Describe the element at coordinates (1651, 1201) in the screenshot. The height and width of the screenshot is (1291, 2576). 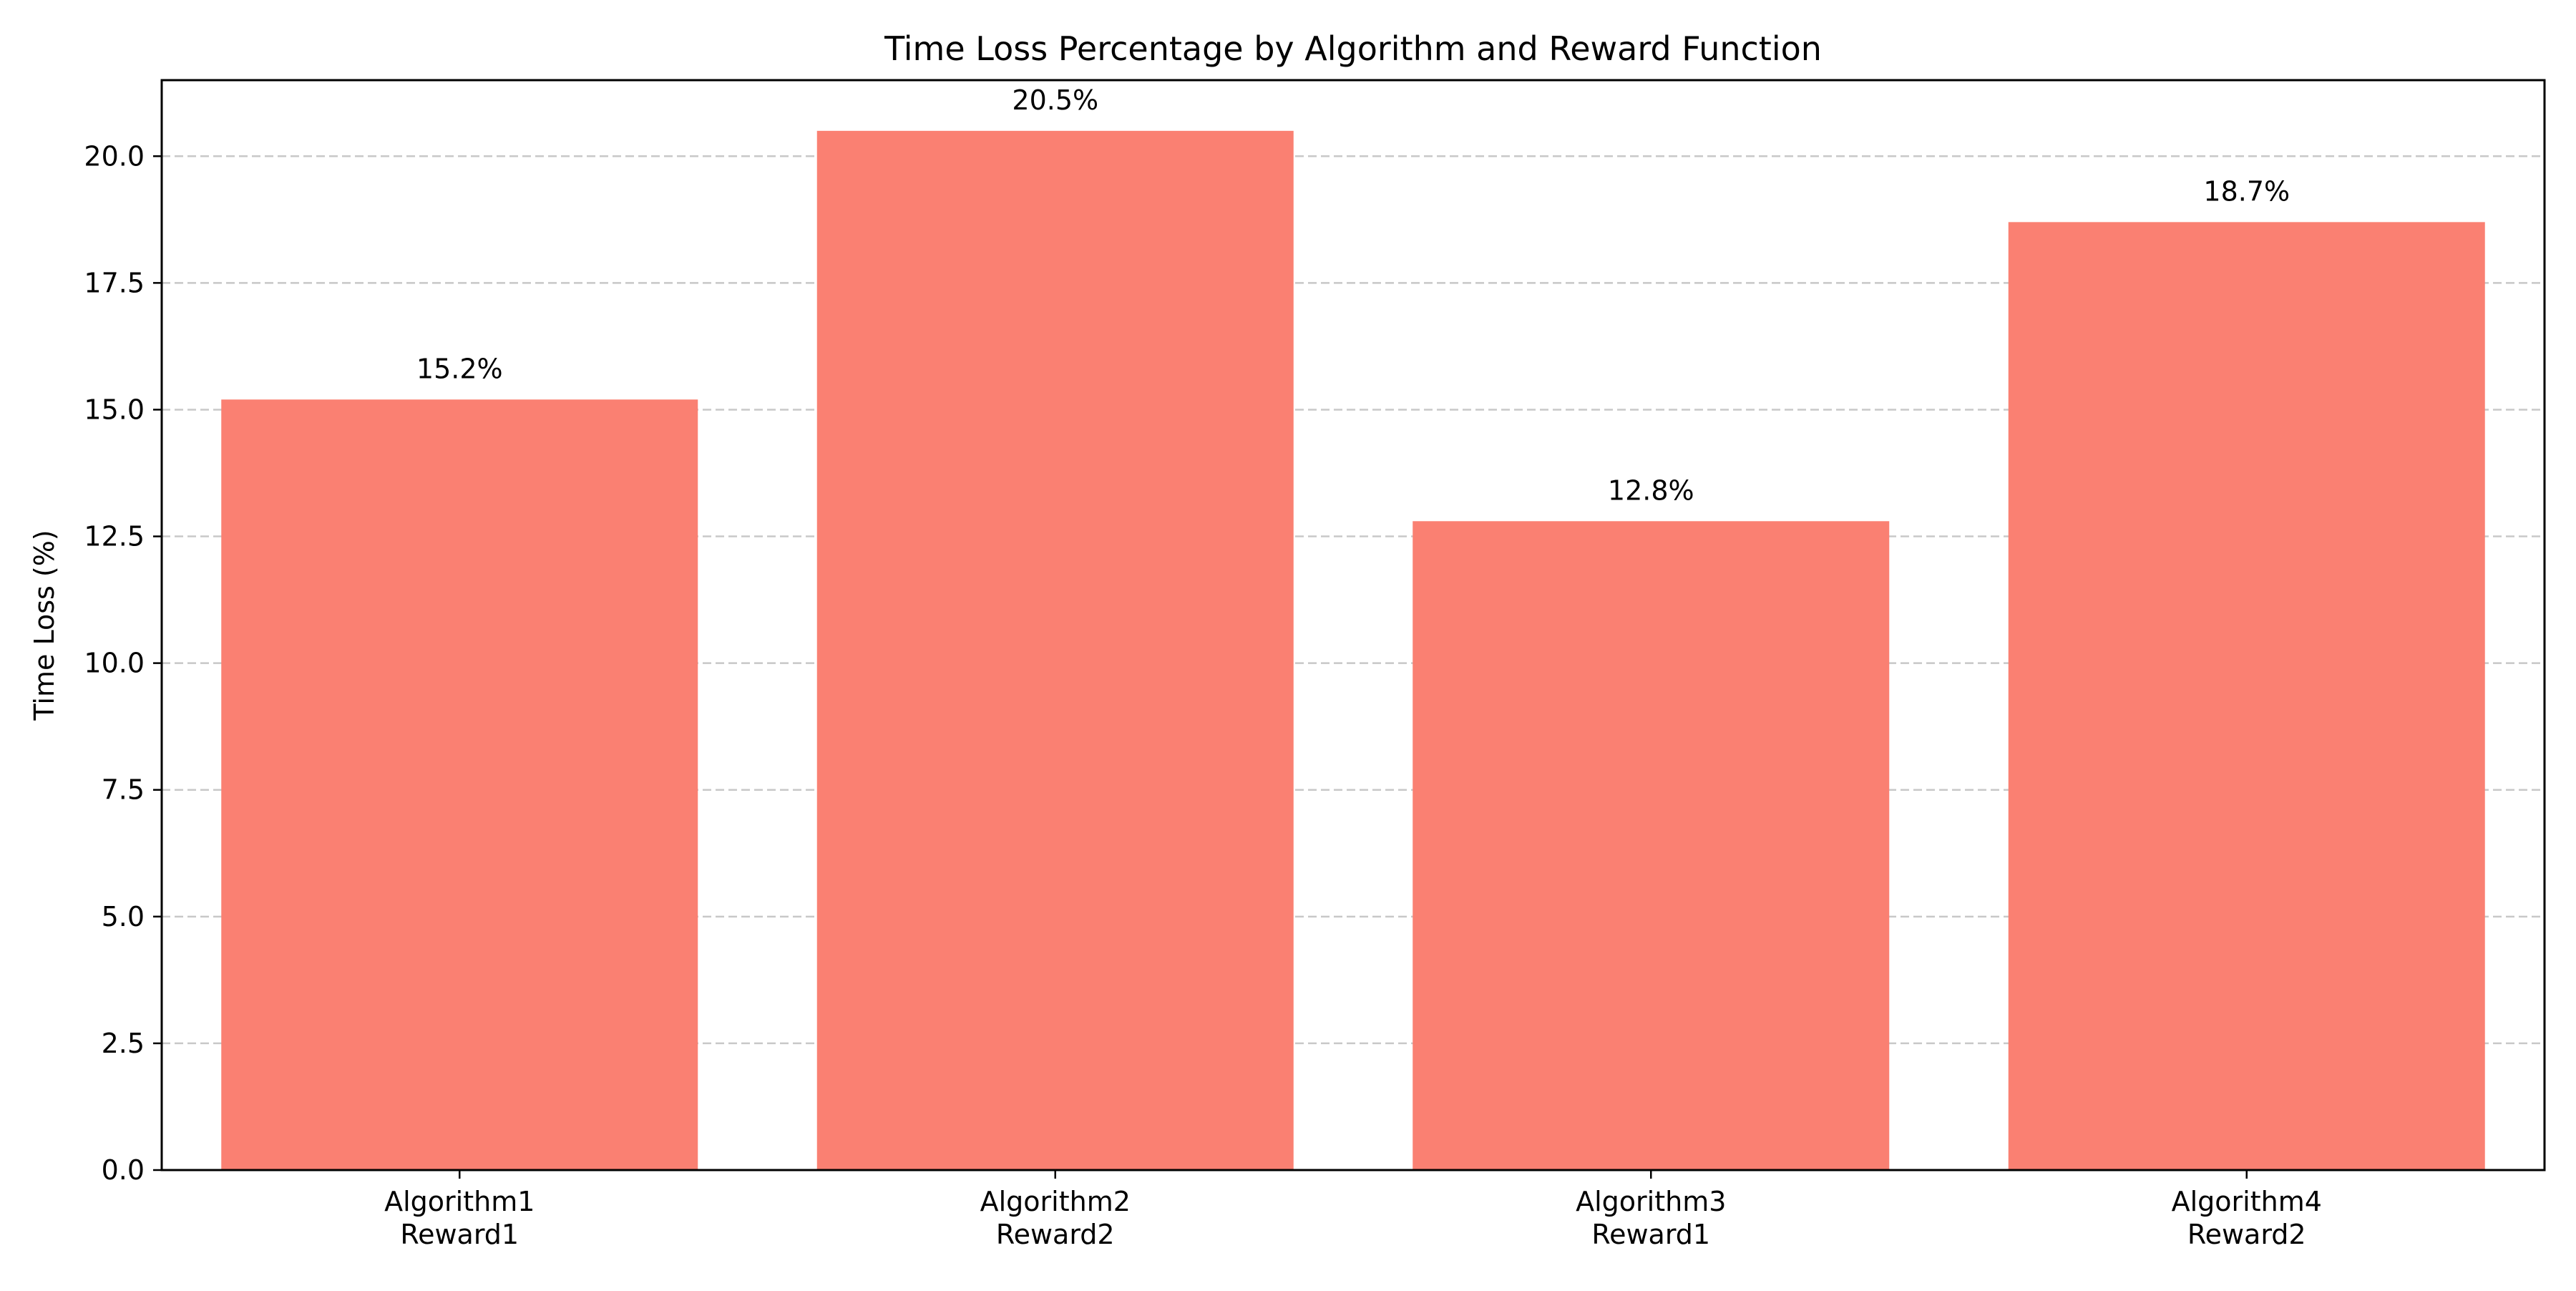
I see `x-tick-label: Algorithm3` at that location.